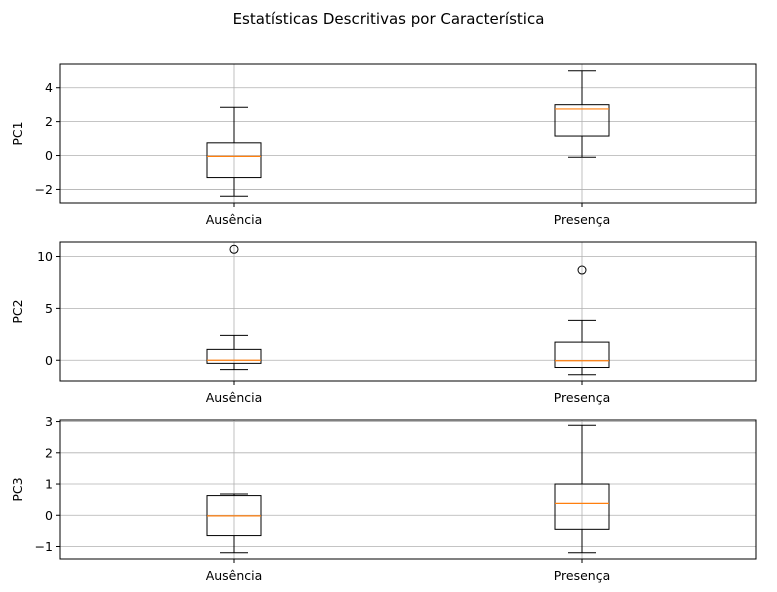 The height and width of the screenshot is (592, 777). Describe the element at coordinates (17, 133) in the screenshot. I see `y-axis-label: PC1` at that location.